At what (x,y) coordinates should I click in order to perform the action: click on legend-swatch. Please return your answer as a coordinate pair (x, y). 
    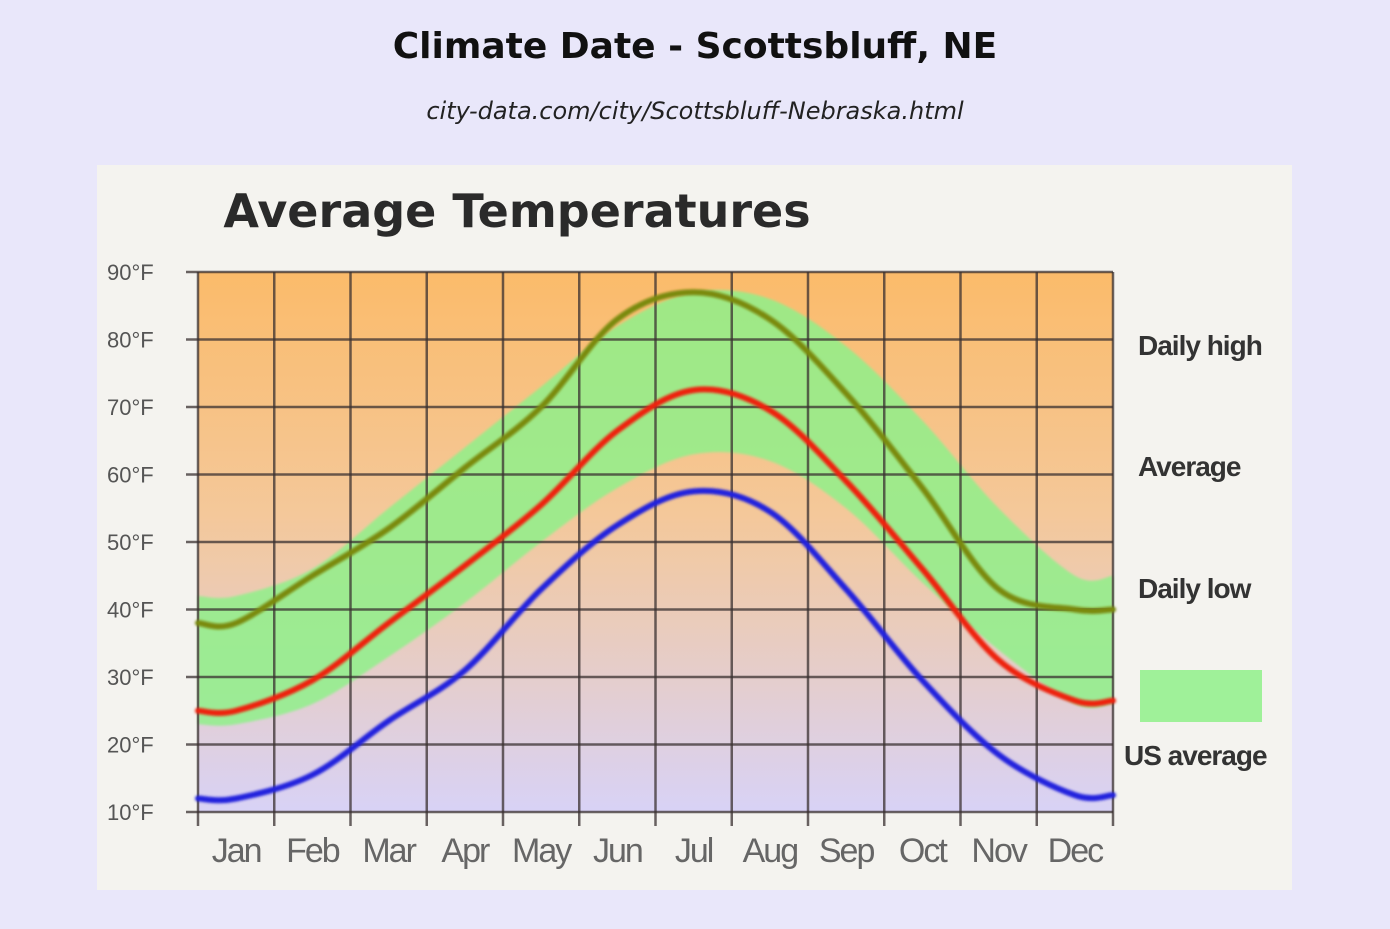
    Looking at the image, I should click on (1201, 696).